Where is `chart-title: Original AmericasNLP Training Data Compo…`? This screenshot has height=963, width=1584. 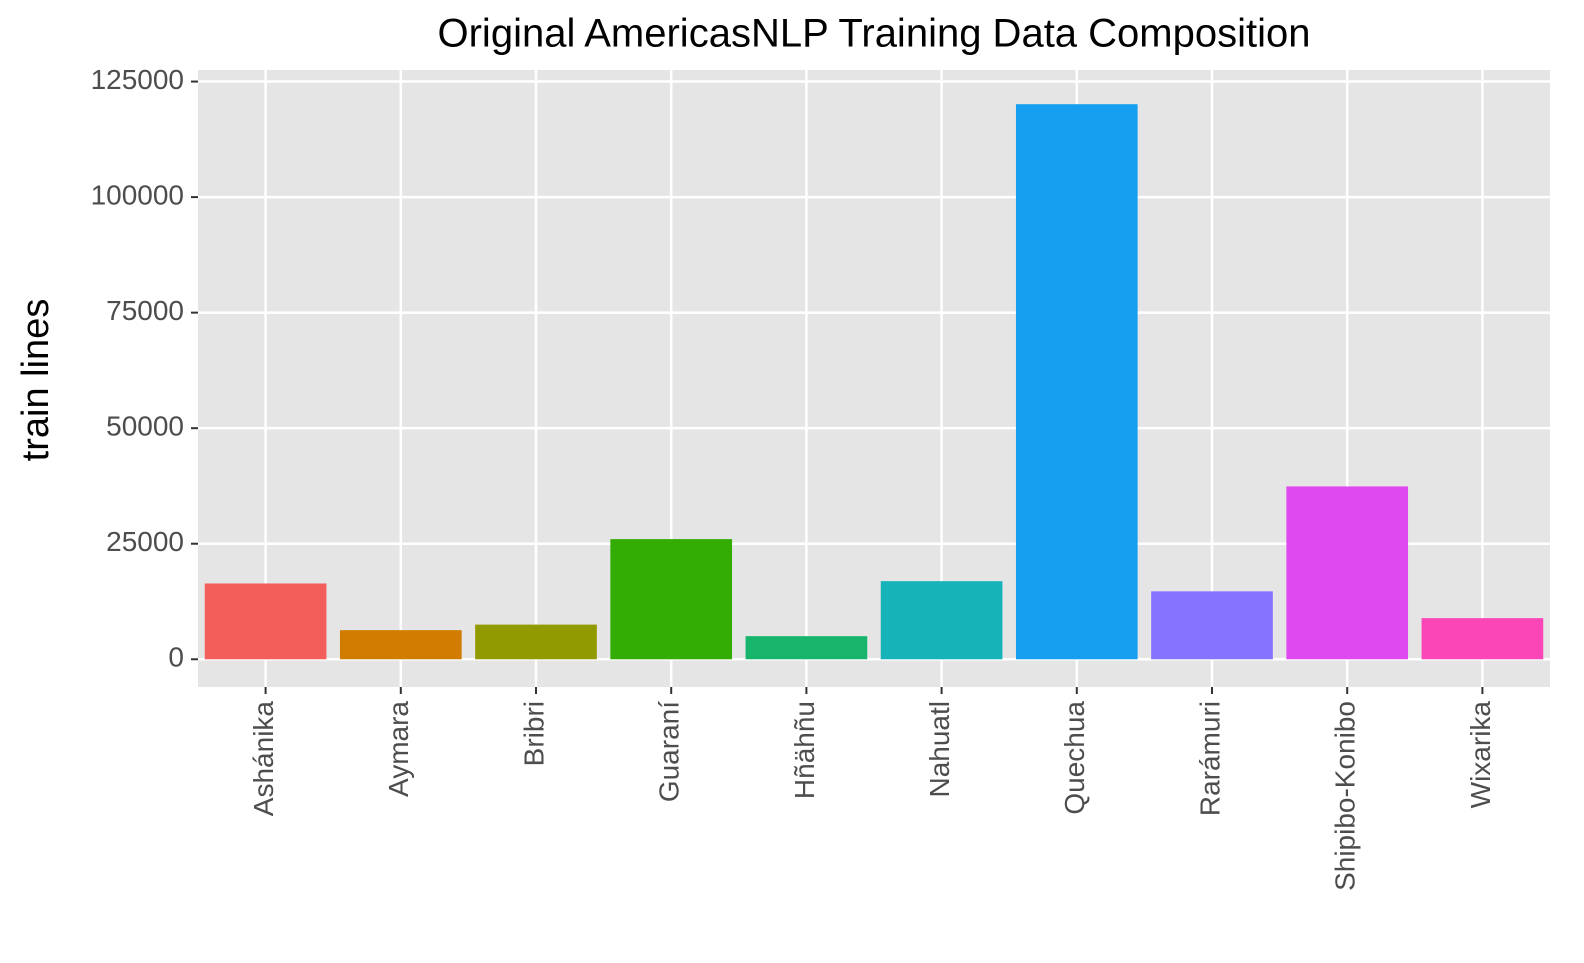 chart-title: Original AmericasNLP Training Data Compo… is located at coordinates (874, 34).